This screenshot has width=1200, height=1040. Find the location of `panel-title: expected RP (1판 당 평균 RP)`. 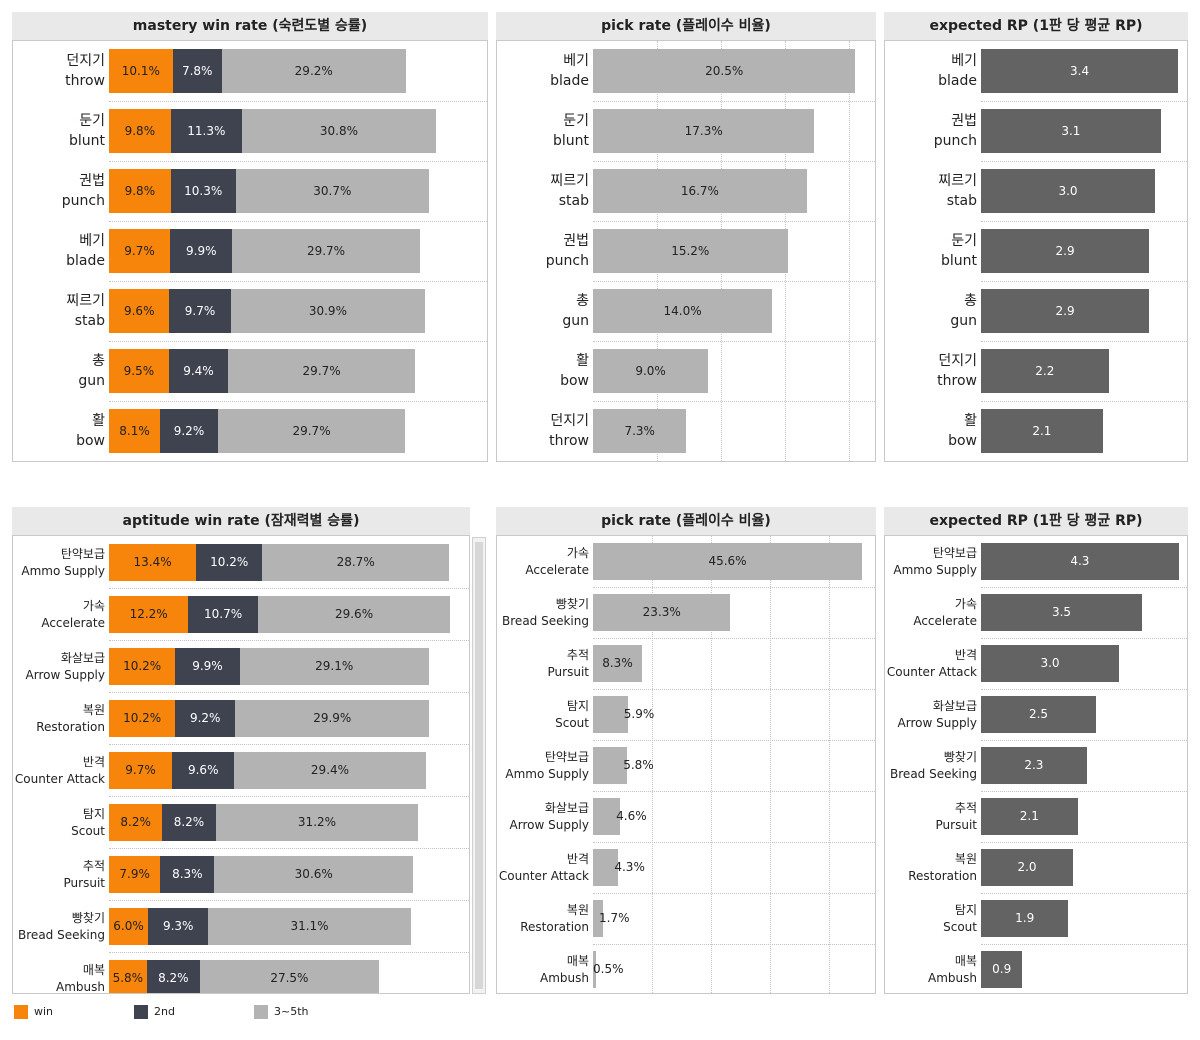

panel-title: expected RP (1판 당 평균 RP) is located at coordinates (1036, 26).